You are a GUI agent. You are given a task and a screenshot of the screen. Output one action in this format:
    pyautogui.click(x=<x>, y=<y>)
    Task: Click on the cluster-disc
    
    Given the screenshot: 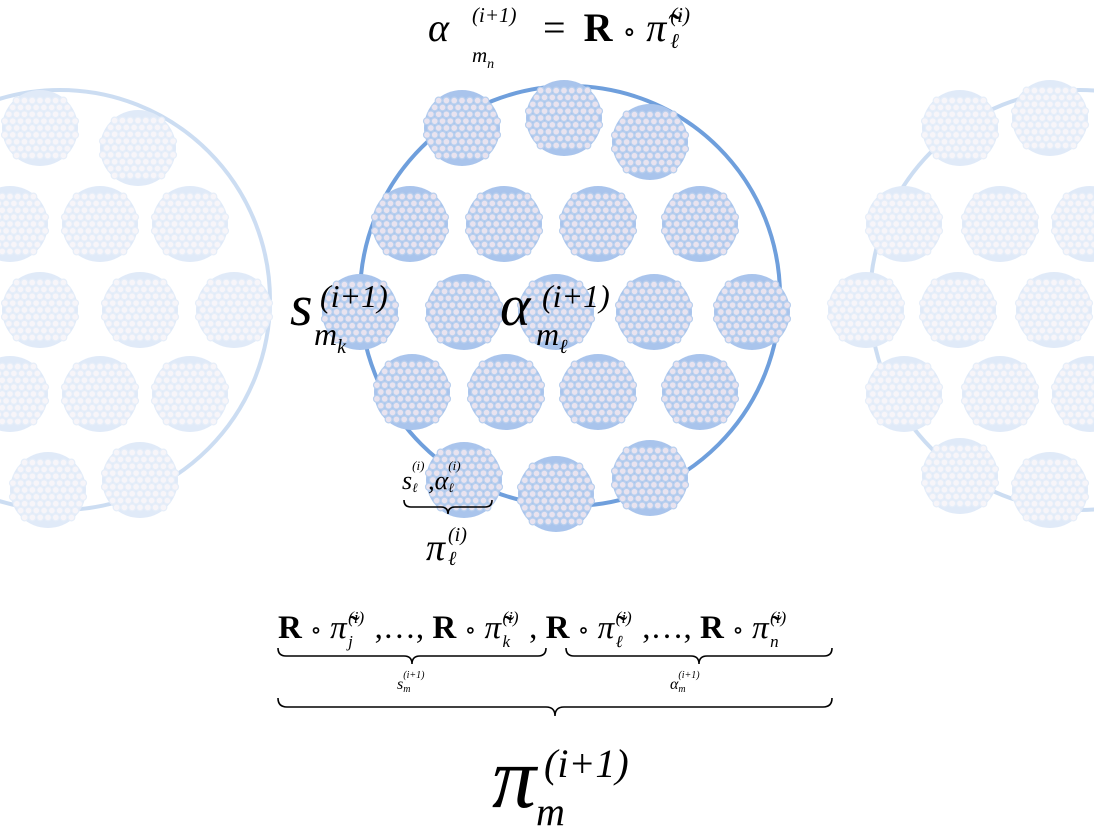 What is the action you would take?
    pyautogui.click(x=48, y=490)
    